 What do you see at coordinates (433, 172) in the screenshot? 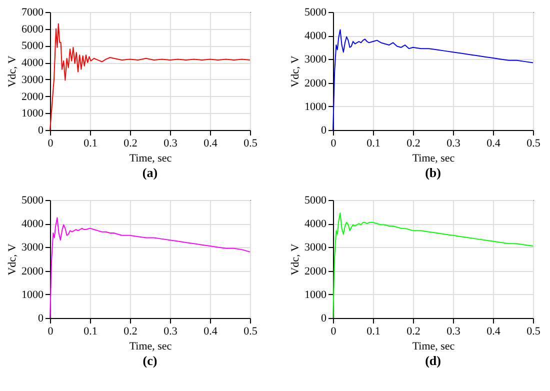
I see `text: (b)` at bounding box center [433, 172].